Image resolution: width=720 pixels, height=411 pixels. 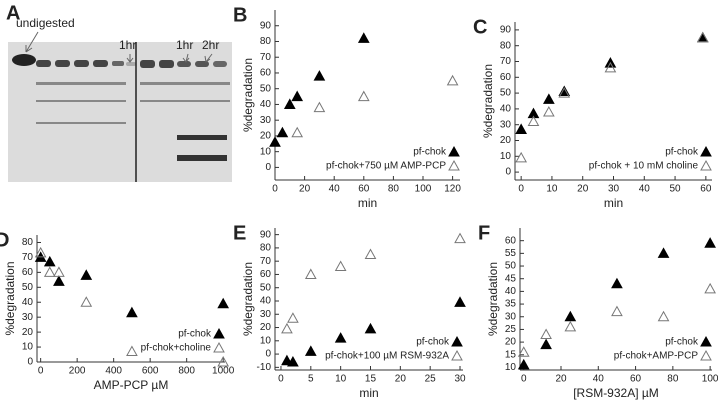 What do you see at coordinates (28, 257) in the screenshot?
I see `y-tick-label: 70` at bounding box center [28, 257].